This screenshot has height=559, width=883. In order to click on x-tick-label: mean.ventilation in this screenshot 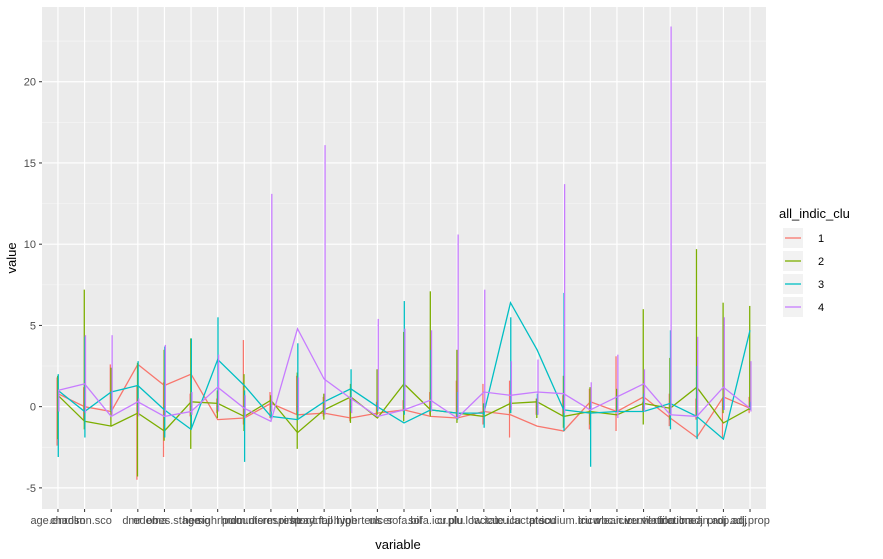, I will do `click(635, 521)`.